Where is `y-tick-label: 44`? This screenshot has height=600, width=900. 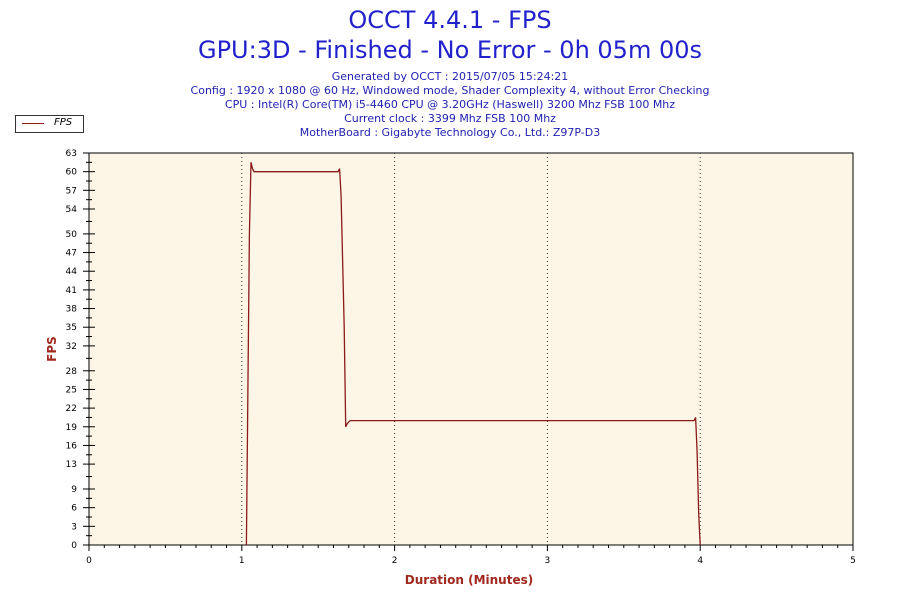 y-tick-label: 44 is located at coordinates (72, 272).